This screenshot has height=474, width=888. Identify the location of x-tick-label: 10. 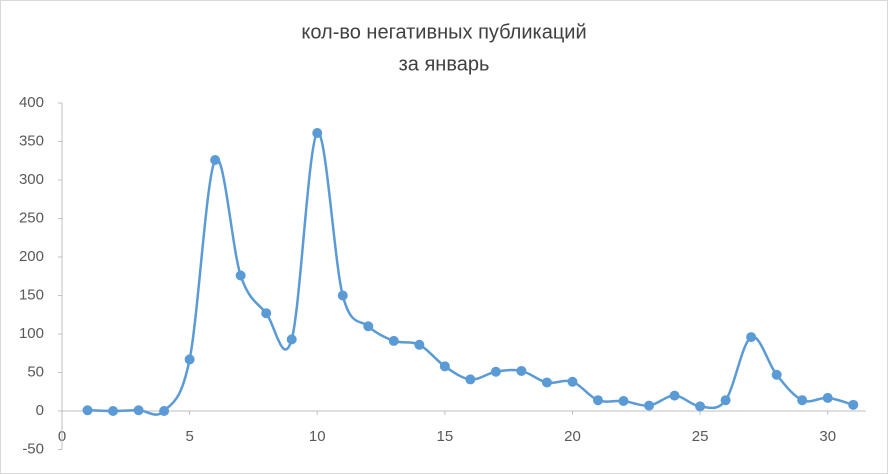
(317, 436).